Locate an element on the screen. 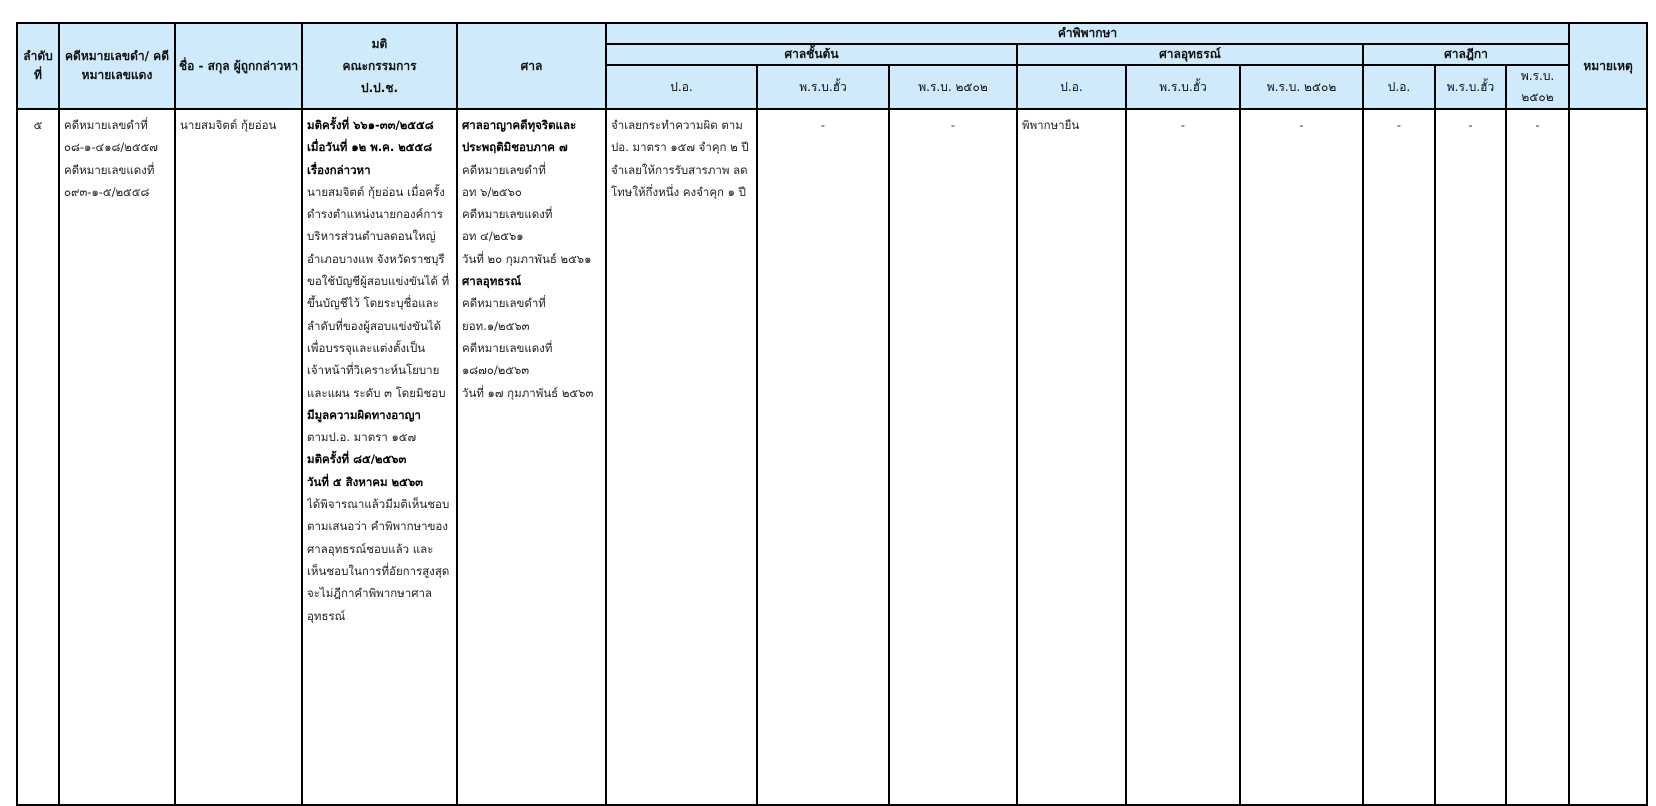 The height and width of the screenshot is (806, 1656). header-first-instance: ศาลชั้นต้น is located at coordinates (811, 54).